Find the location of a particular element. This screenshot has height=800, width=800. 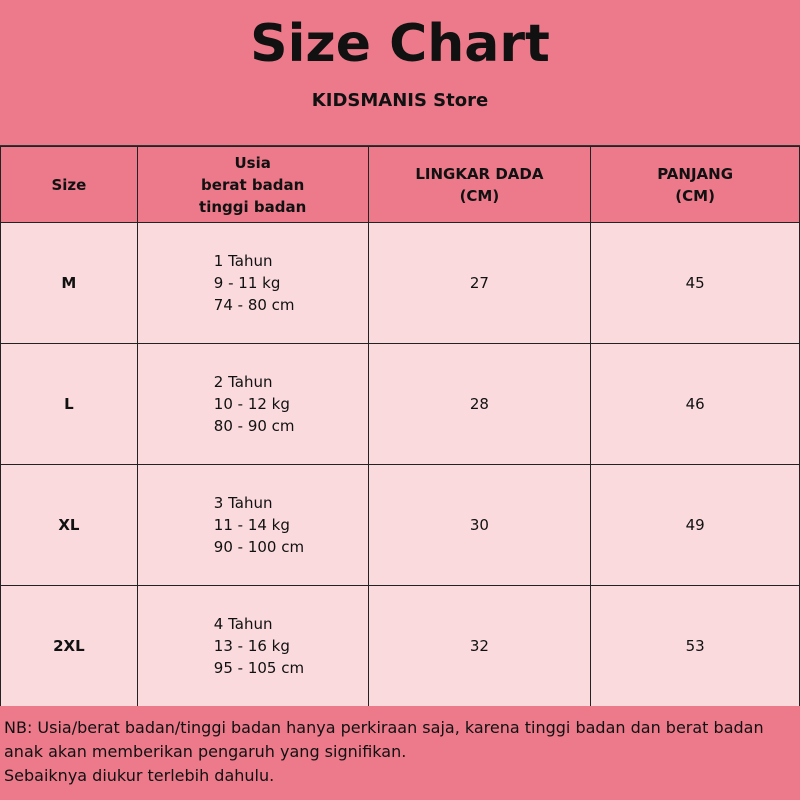

length-cell: 45 is located at coordinates (695, 283).